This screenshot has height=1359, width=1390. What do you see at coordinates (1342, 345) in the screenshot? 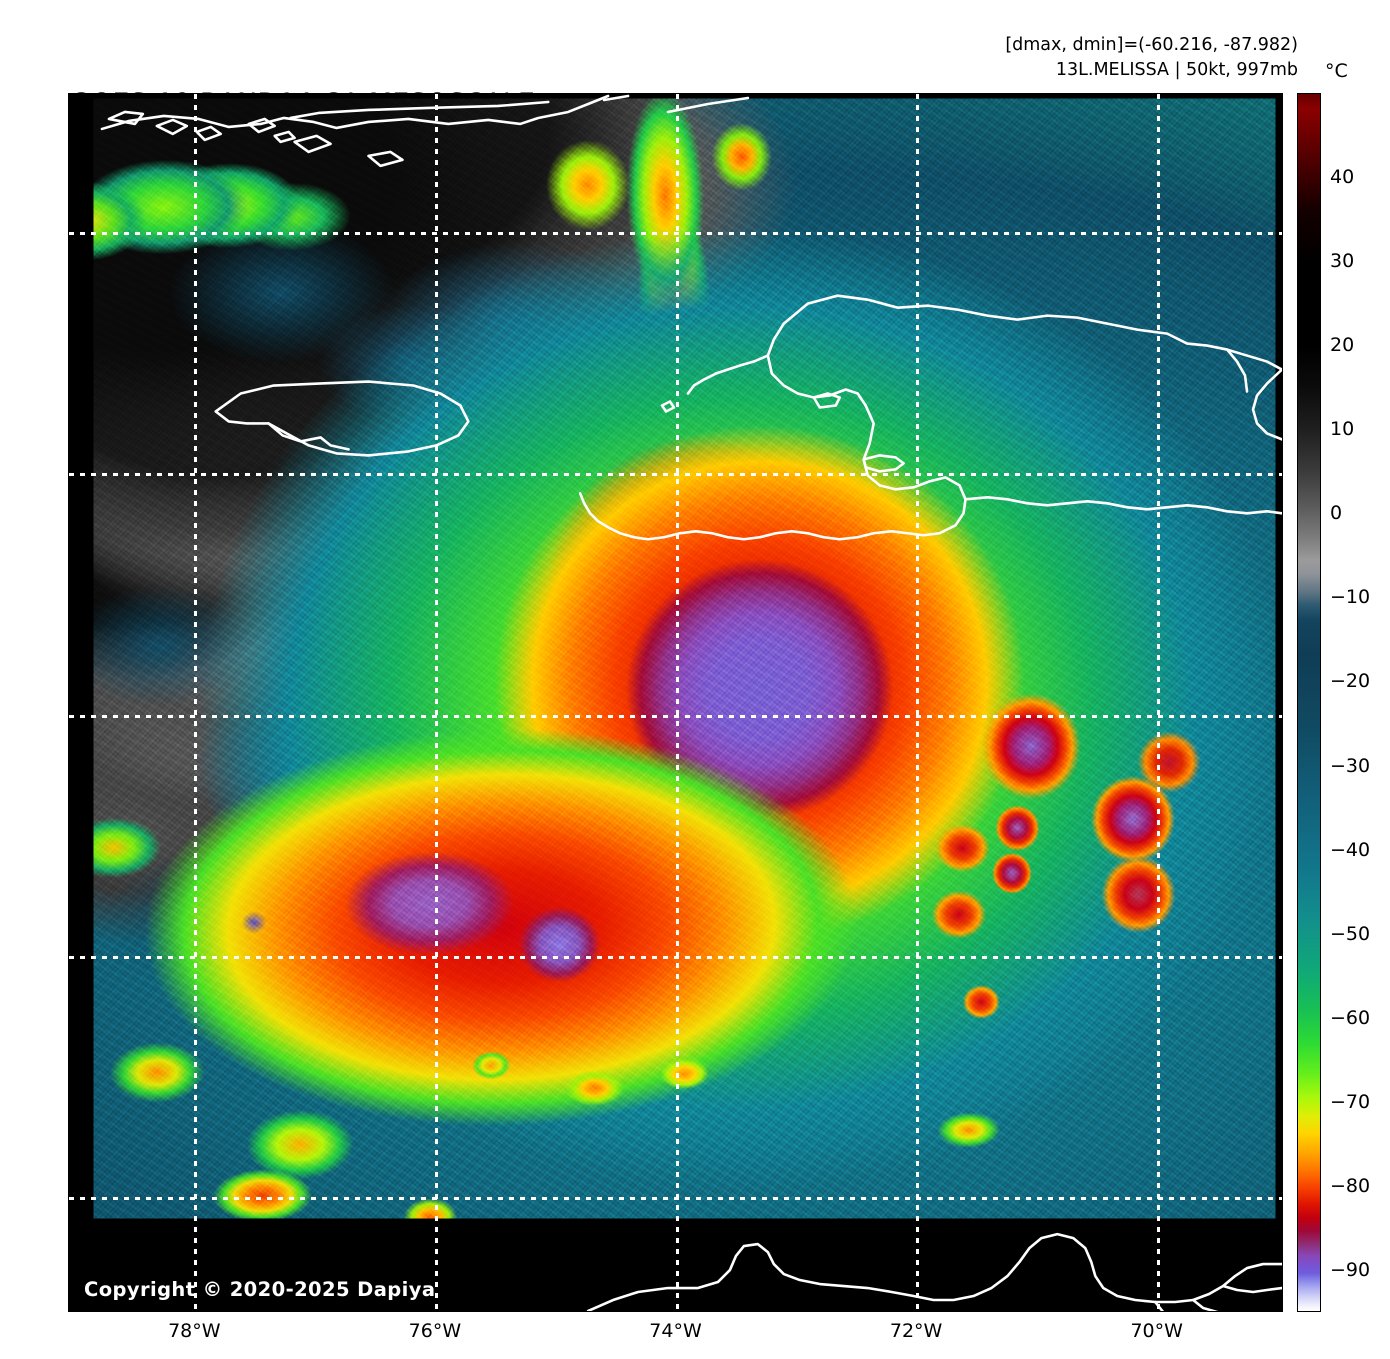
I see `colorbar-tick-label: 20` at bounding box center [1342, 345].